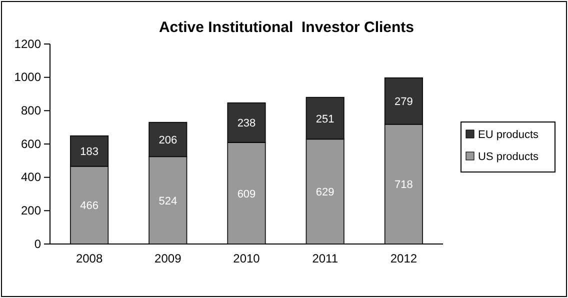 The image size is (568, 298). What do you see at coordinates (246, 124) in the screenshot?
I see `data-label: 238` at bounding box center [246, 124].